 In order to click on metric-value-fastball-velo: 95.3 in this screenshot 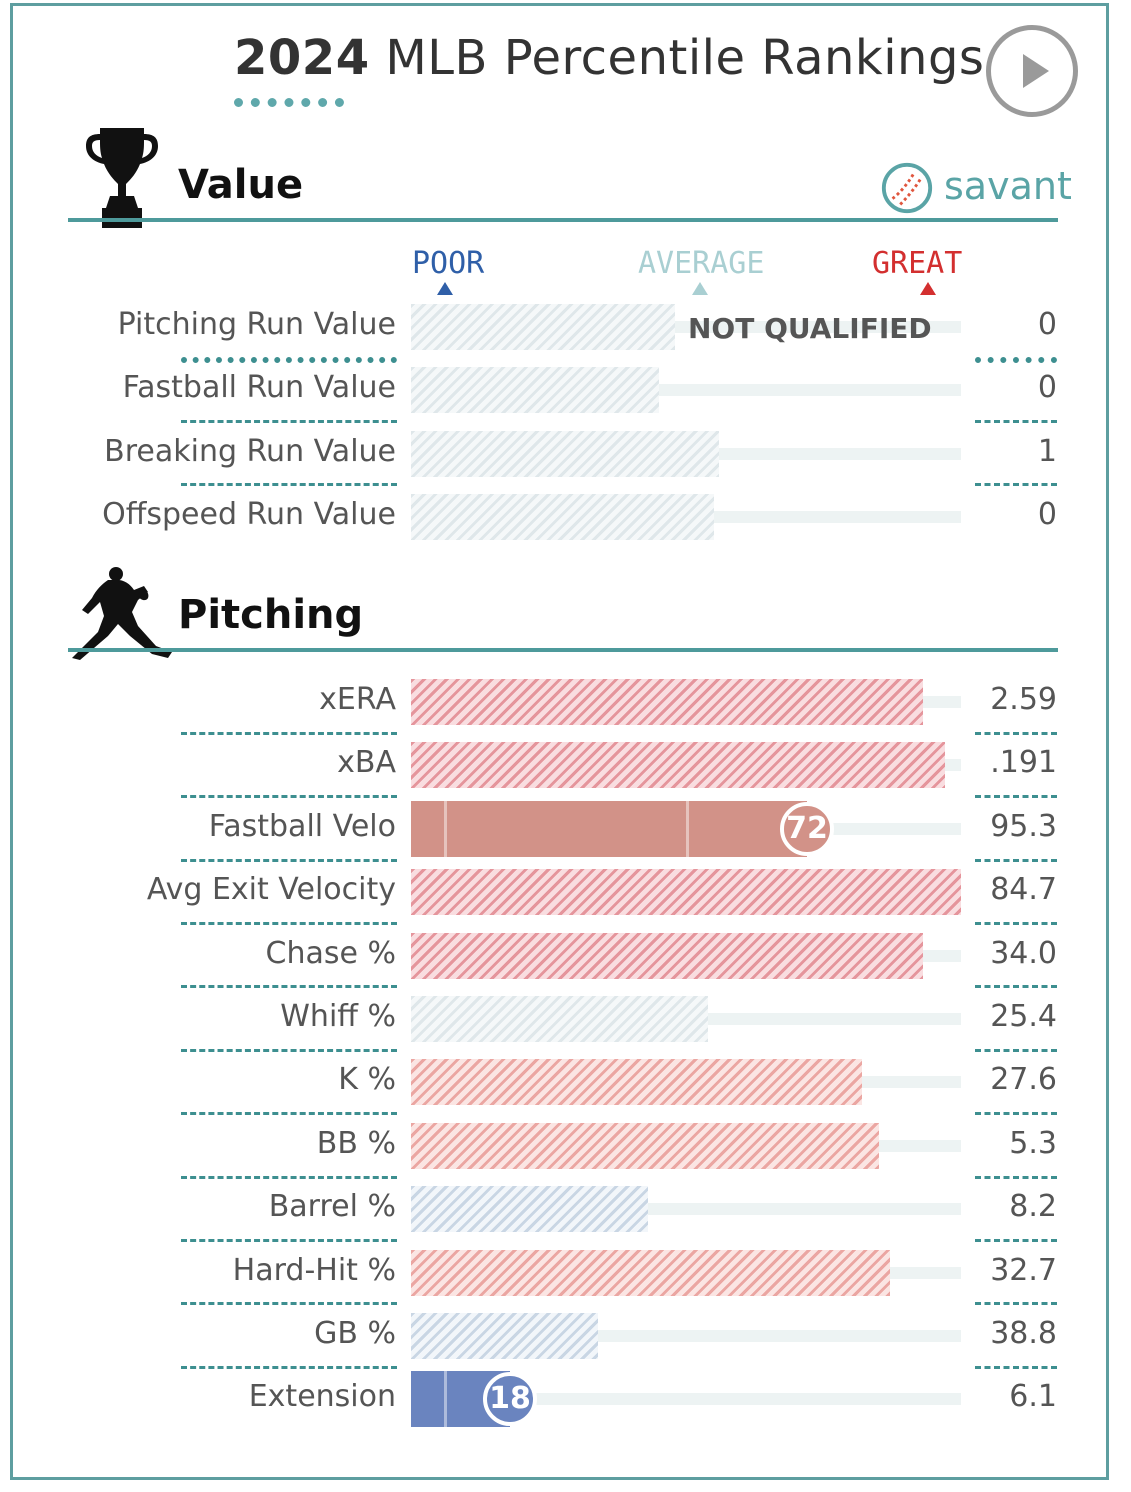, I will do `click(1023, 826)`.